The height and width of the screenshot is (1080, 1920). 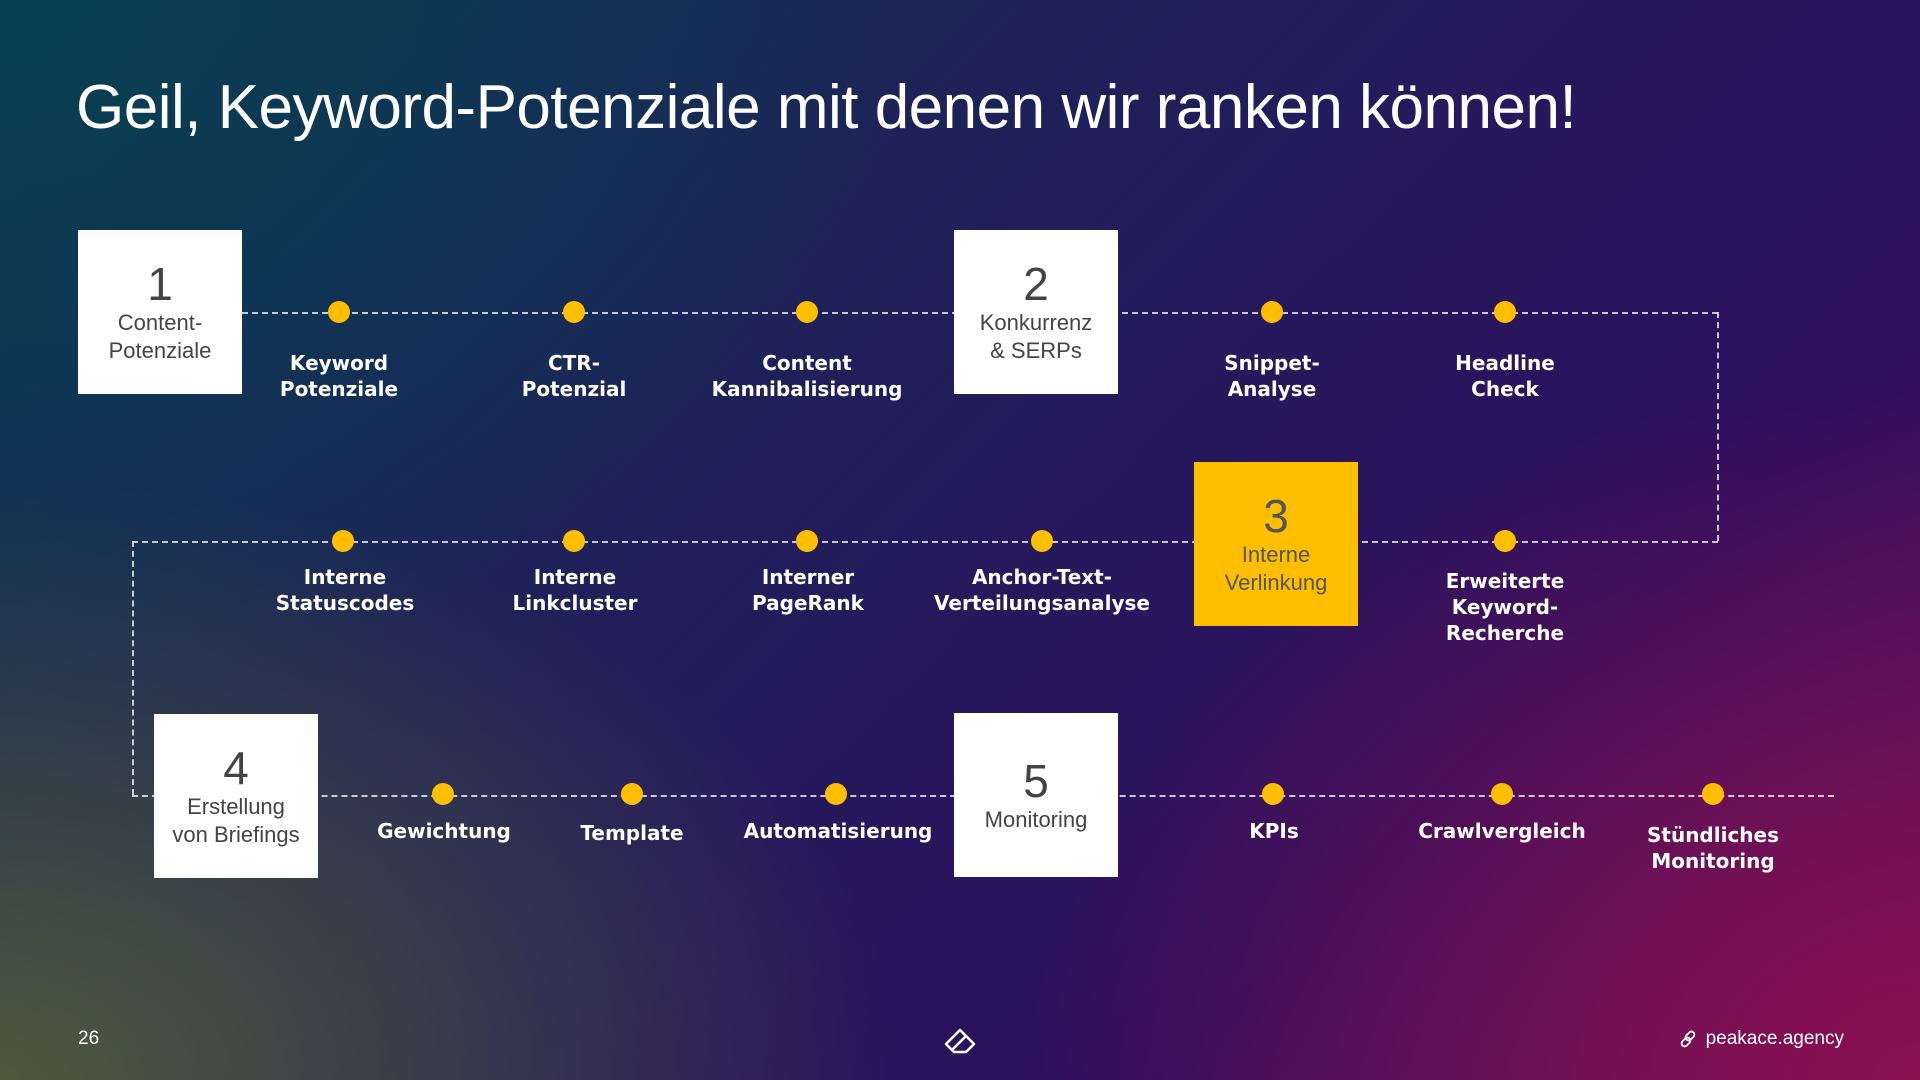 I want to click on milestone-label: Anchor-Text- Verteilungsanalyse, so click(x=1042, y=590).